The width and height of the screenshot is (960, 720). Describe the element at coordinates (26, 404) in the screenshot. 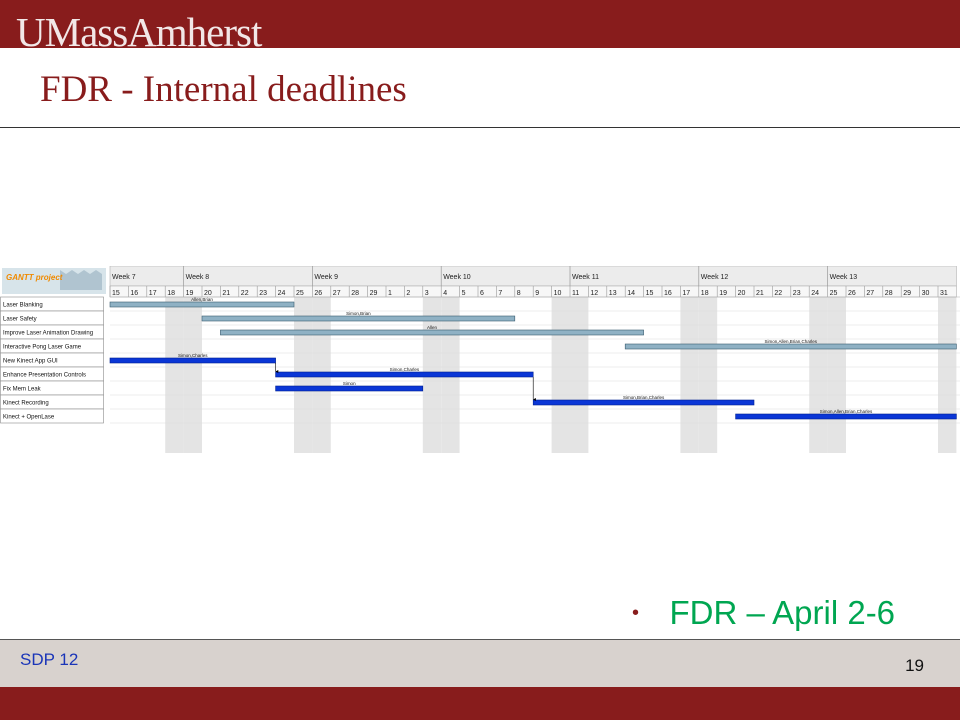

I see `task-name: Kinect Recording` at that location.